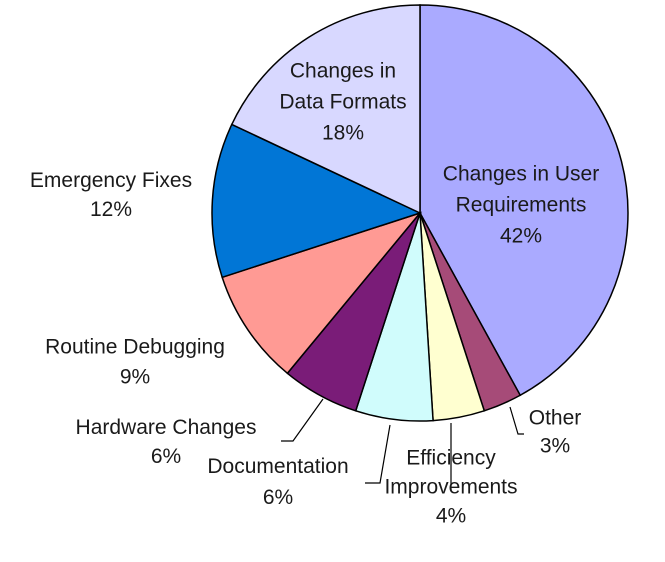 This screenshot has height=562, width=665. I want to click on slice-percent-label-5: 9%, so click(135, 377).